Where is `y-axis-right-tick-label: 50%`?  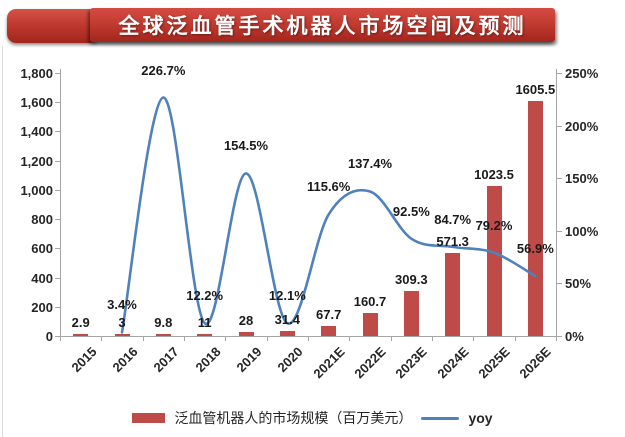 y-axis-right-tick-label: 50% is located at coordinates (578, 284).